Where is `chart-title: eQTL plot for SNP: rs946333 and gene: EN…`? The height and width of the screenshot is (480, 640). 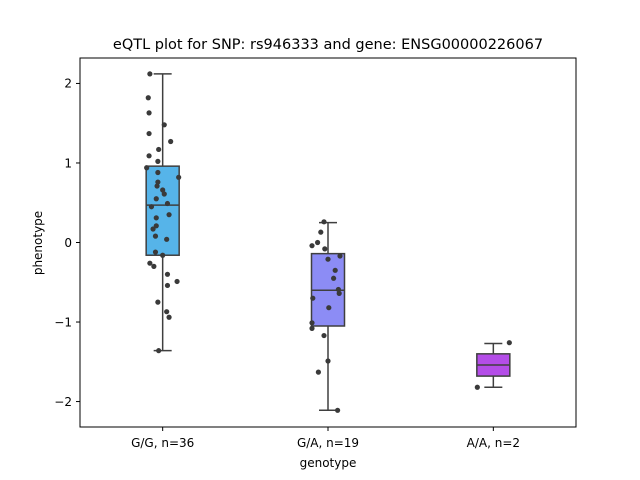
chart-title: eQTL plot for SNP: rs946333 and gene: EN… is located at coordinates (328, 45).